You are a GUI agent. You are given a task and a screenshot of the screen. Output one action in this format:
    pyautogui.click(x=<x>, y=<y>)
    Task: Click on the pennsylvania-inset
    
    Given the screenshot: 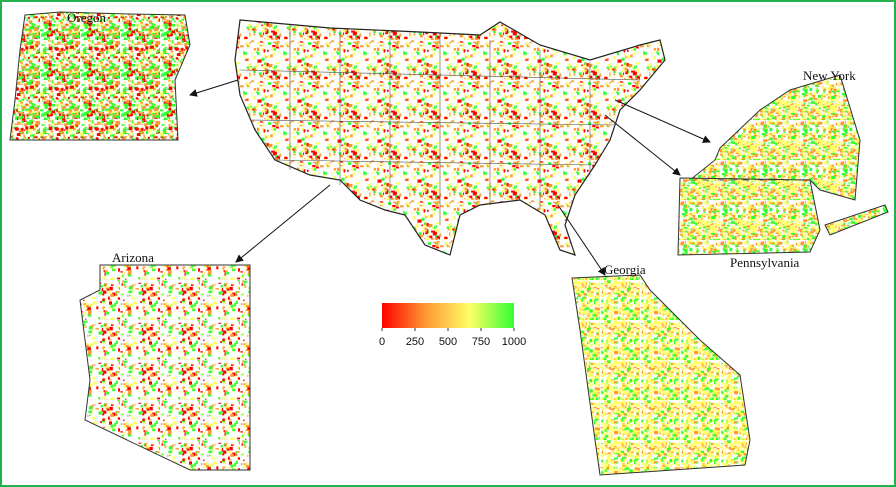 What is the action you would take?
    pyautogui.click(x=749, y=216)
    